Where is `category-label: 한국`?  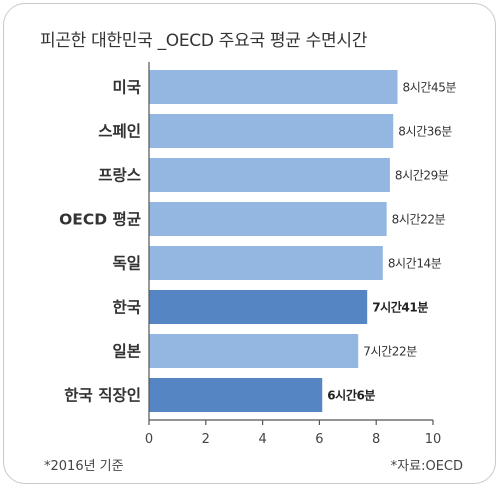 category-label: 한국 is located at coordinates (126, 307).